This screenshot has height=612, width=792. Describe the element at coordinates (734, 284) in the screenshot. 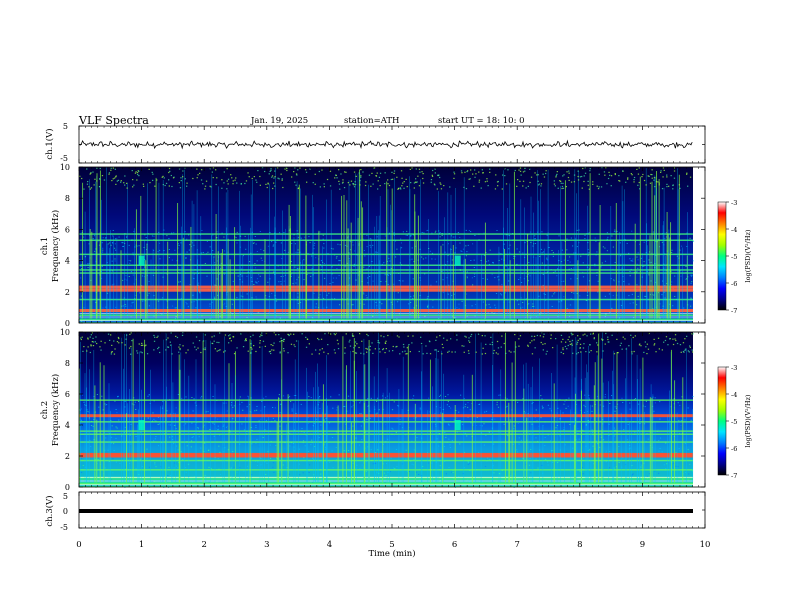

I see `colorbar-tick-label: -6` at that location.